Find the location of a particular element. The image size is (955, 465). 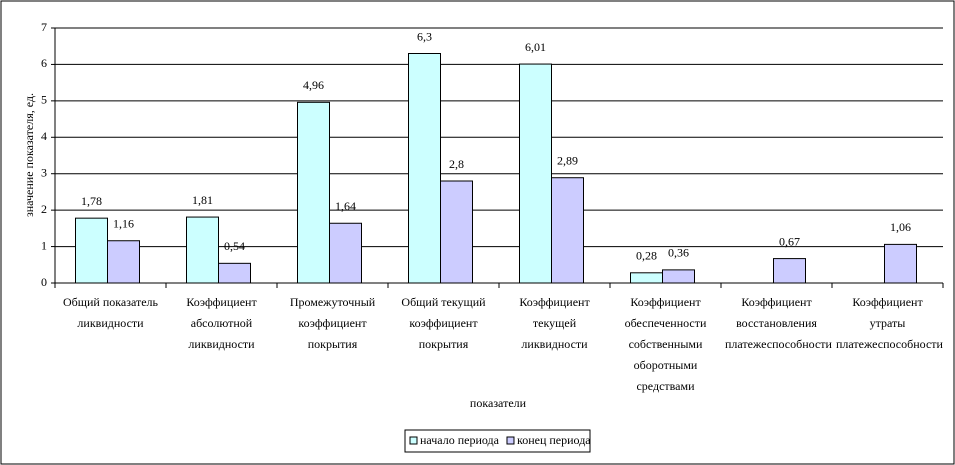

value-label: 1,64 is located at coordinates (345, 206).